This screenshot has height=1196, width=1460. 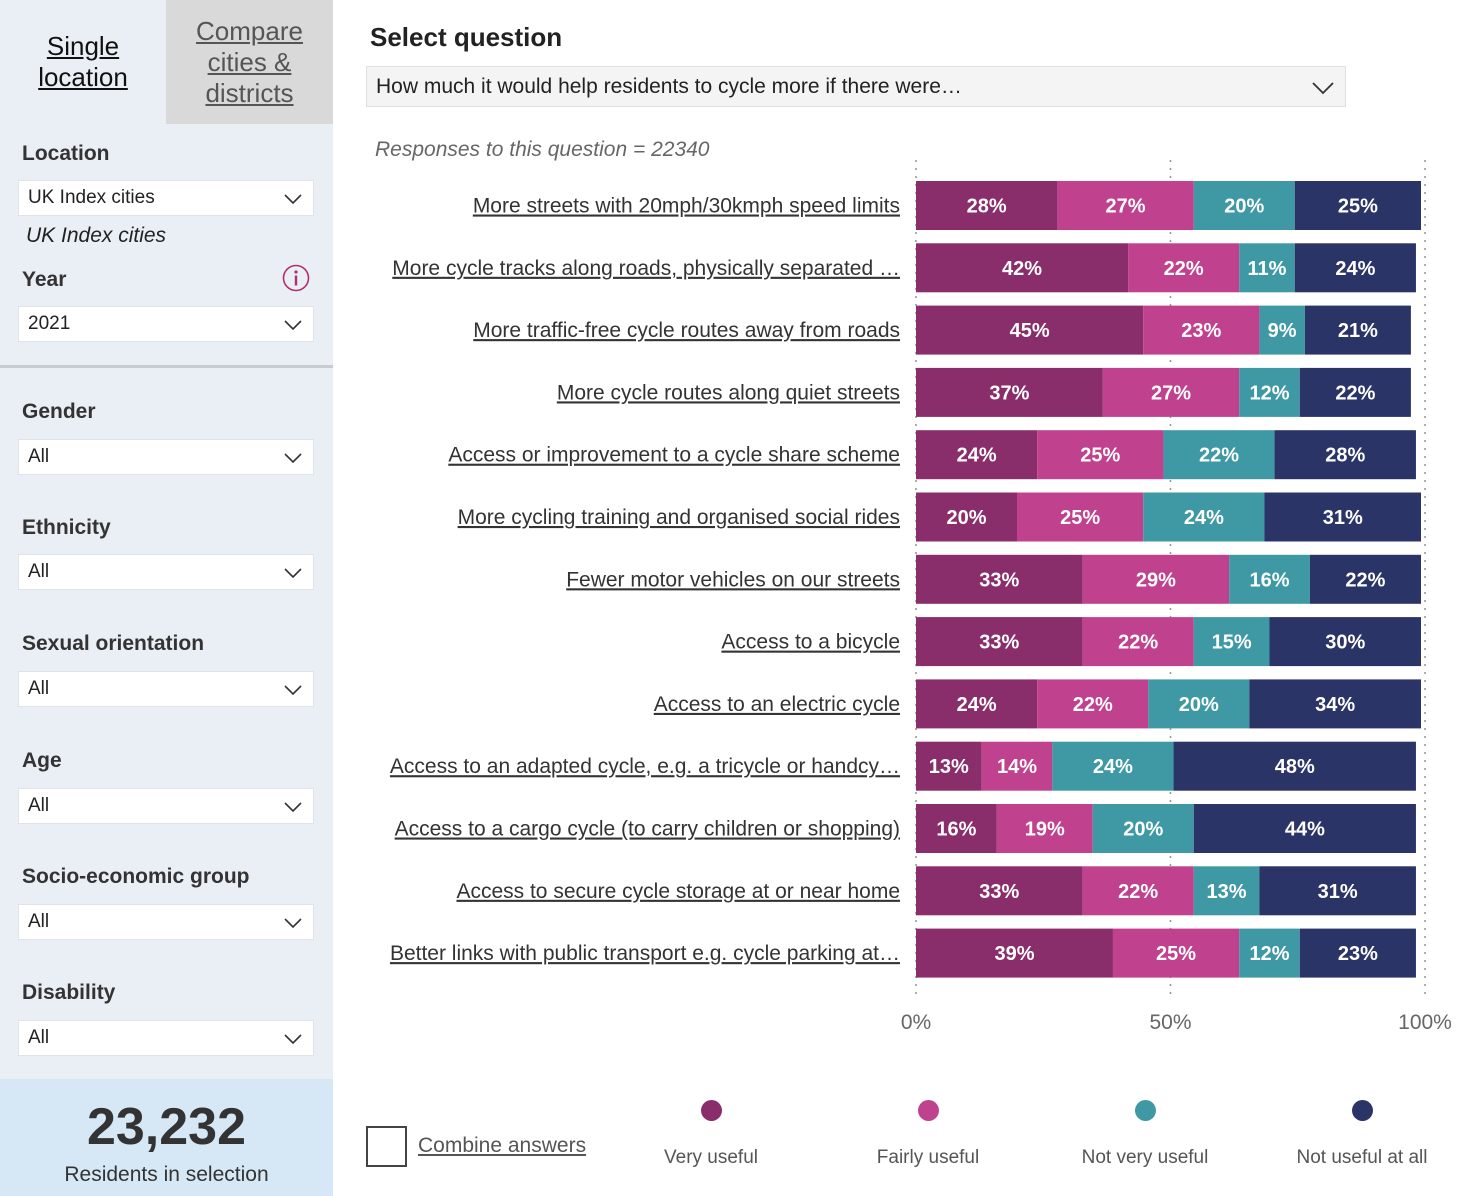 What do you see at coordinates (810, 642) in the screenshot?
I see `row-label: Access to a bicycle` at bounding box center [810, 642].